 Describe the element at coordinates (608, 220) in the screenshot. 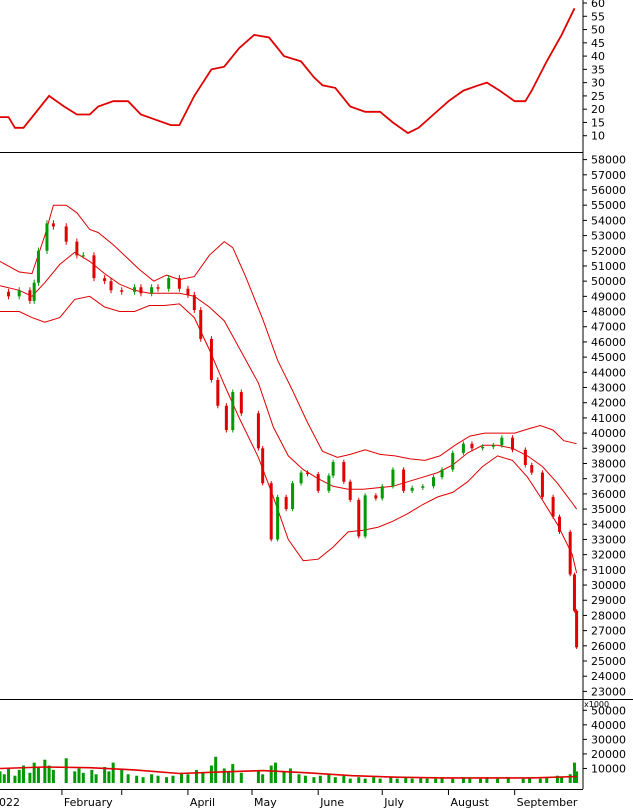

I see `price-axis-tick-label: 54000` at that location.